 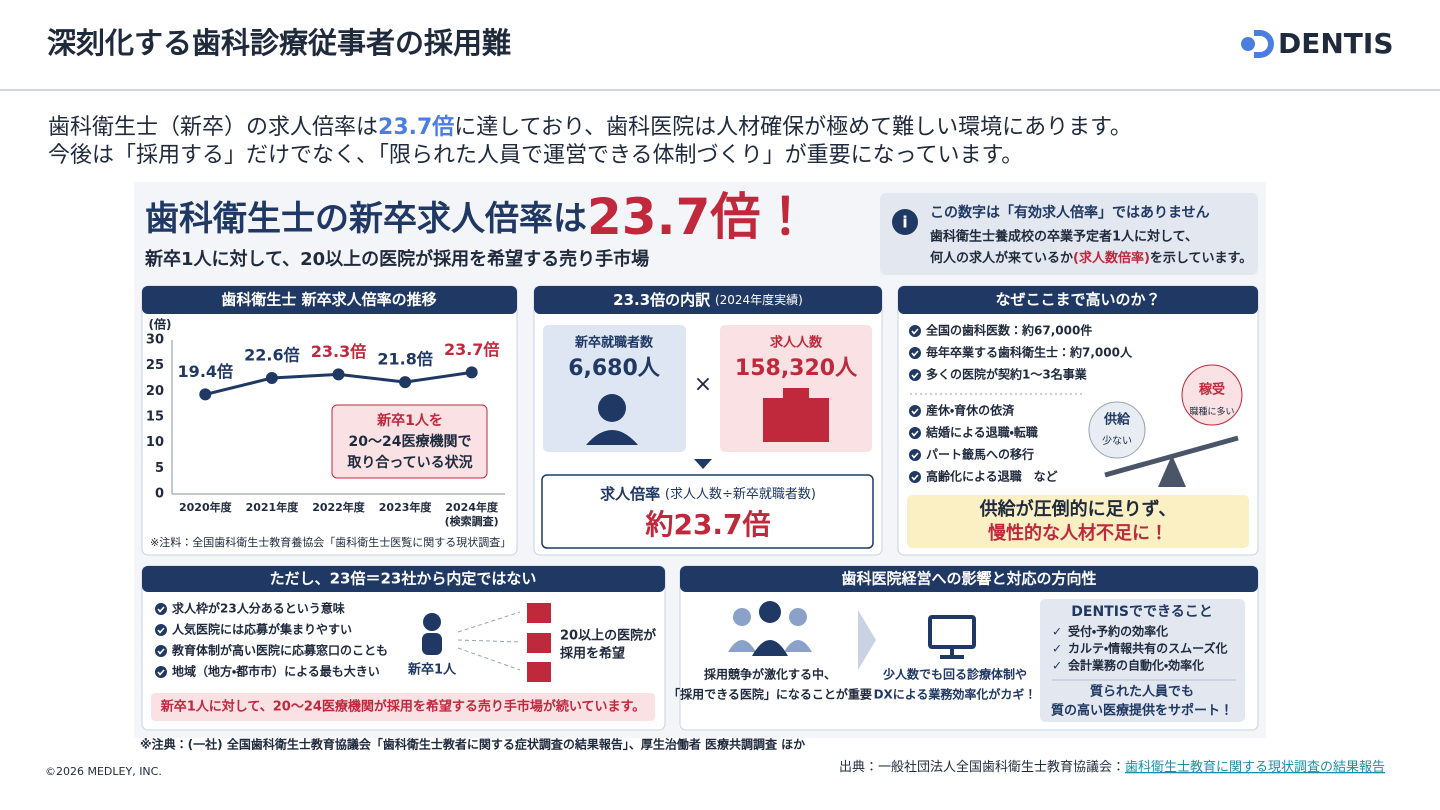 I want to click on logo-text: DENTIS, so click(x=1336, y=43).